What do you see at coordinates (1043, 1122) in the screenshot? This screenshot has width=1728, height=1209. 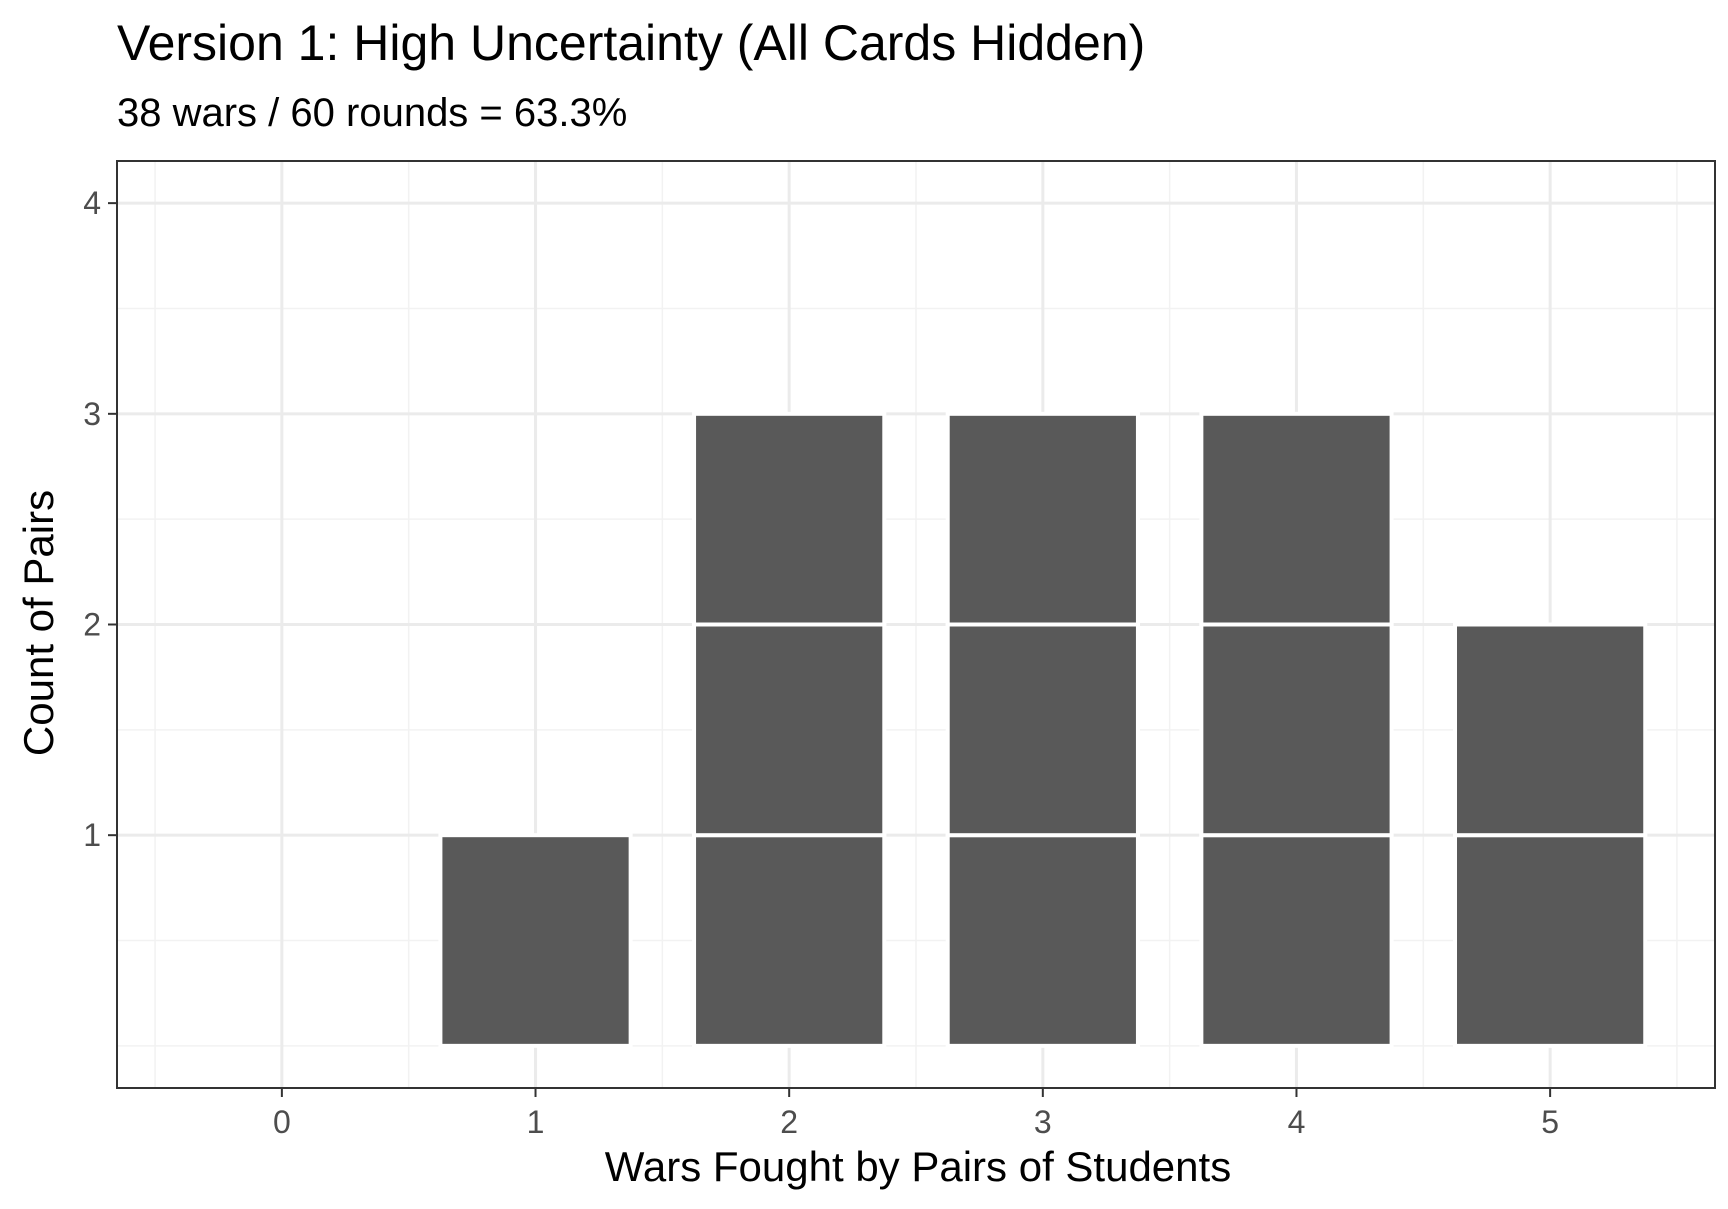 I see `x-tick-label: 3` at bounding box center [1043, 1122].